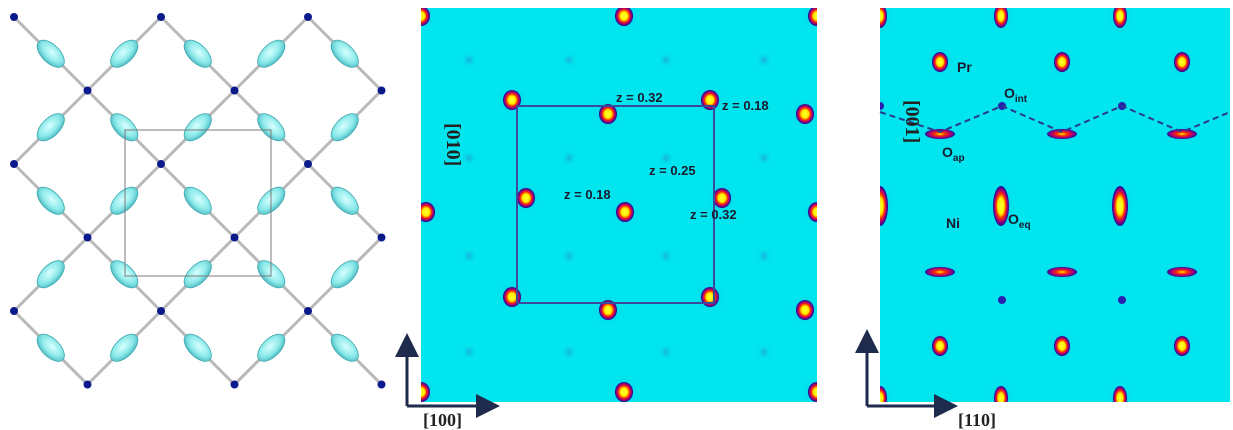 The width and height of the screenshot is (1233, 430). Describe the element at coordinates (1016, 95) in the screenshot. I see `label-oint: Oint` at that location.